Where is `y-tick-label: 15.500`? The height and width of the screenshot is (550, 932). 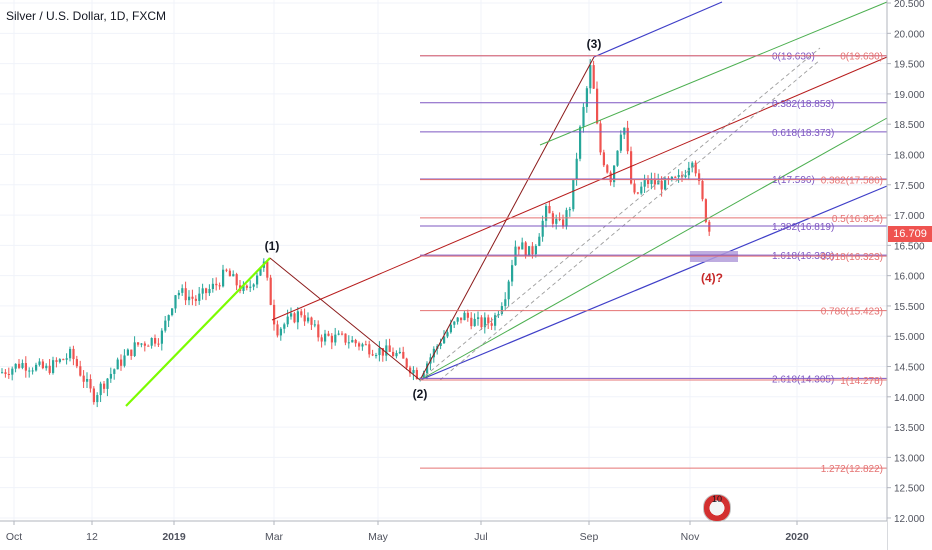
y-tick-label: 15.500 is located at coordinates (909, 307).